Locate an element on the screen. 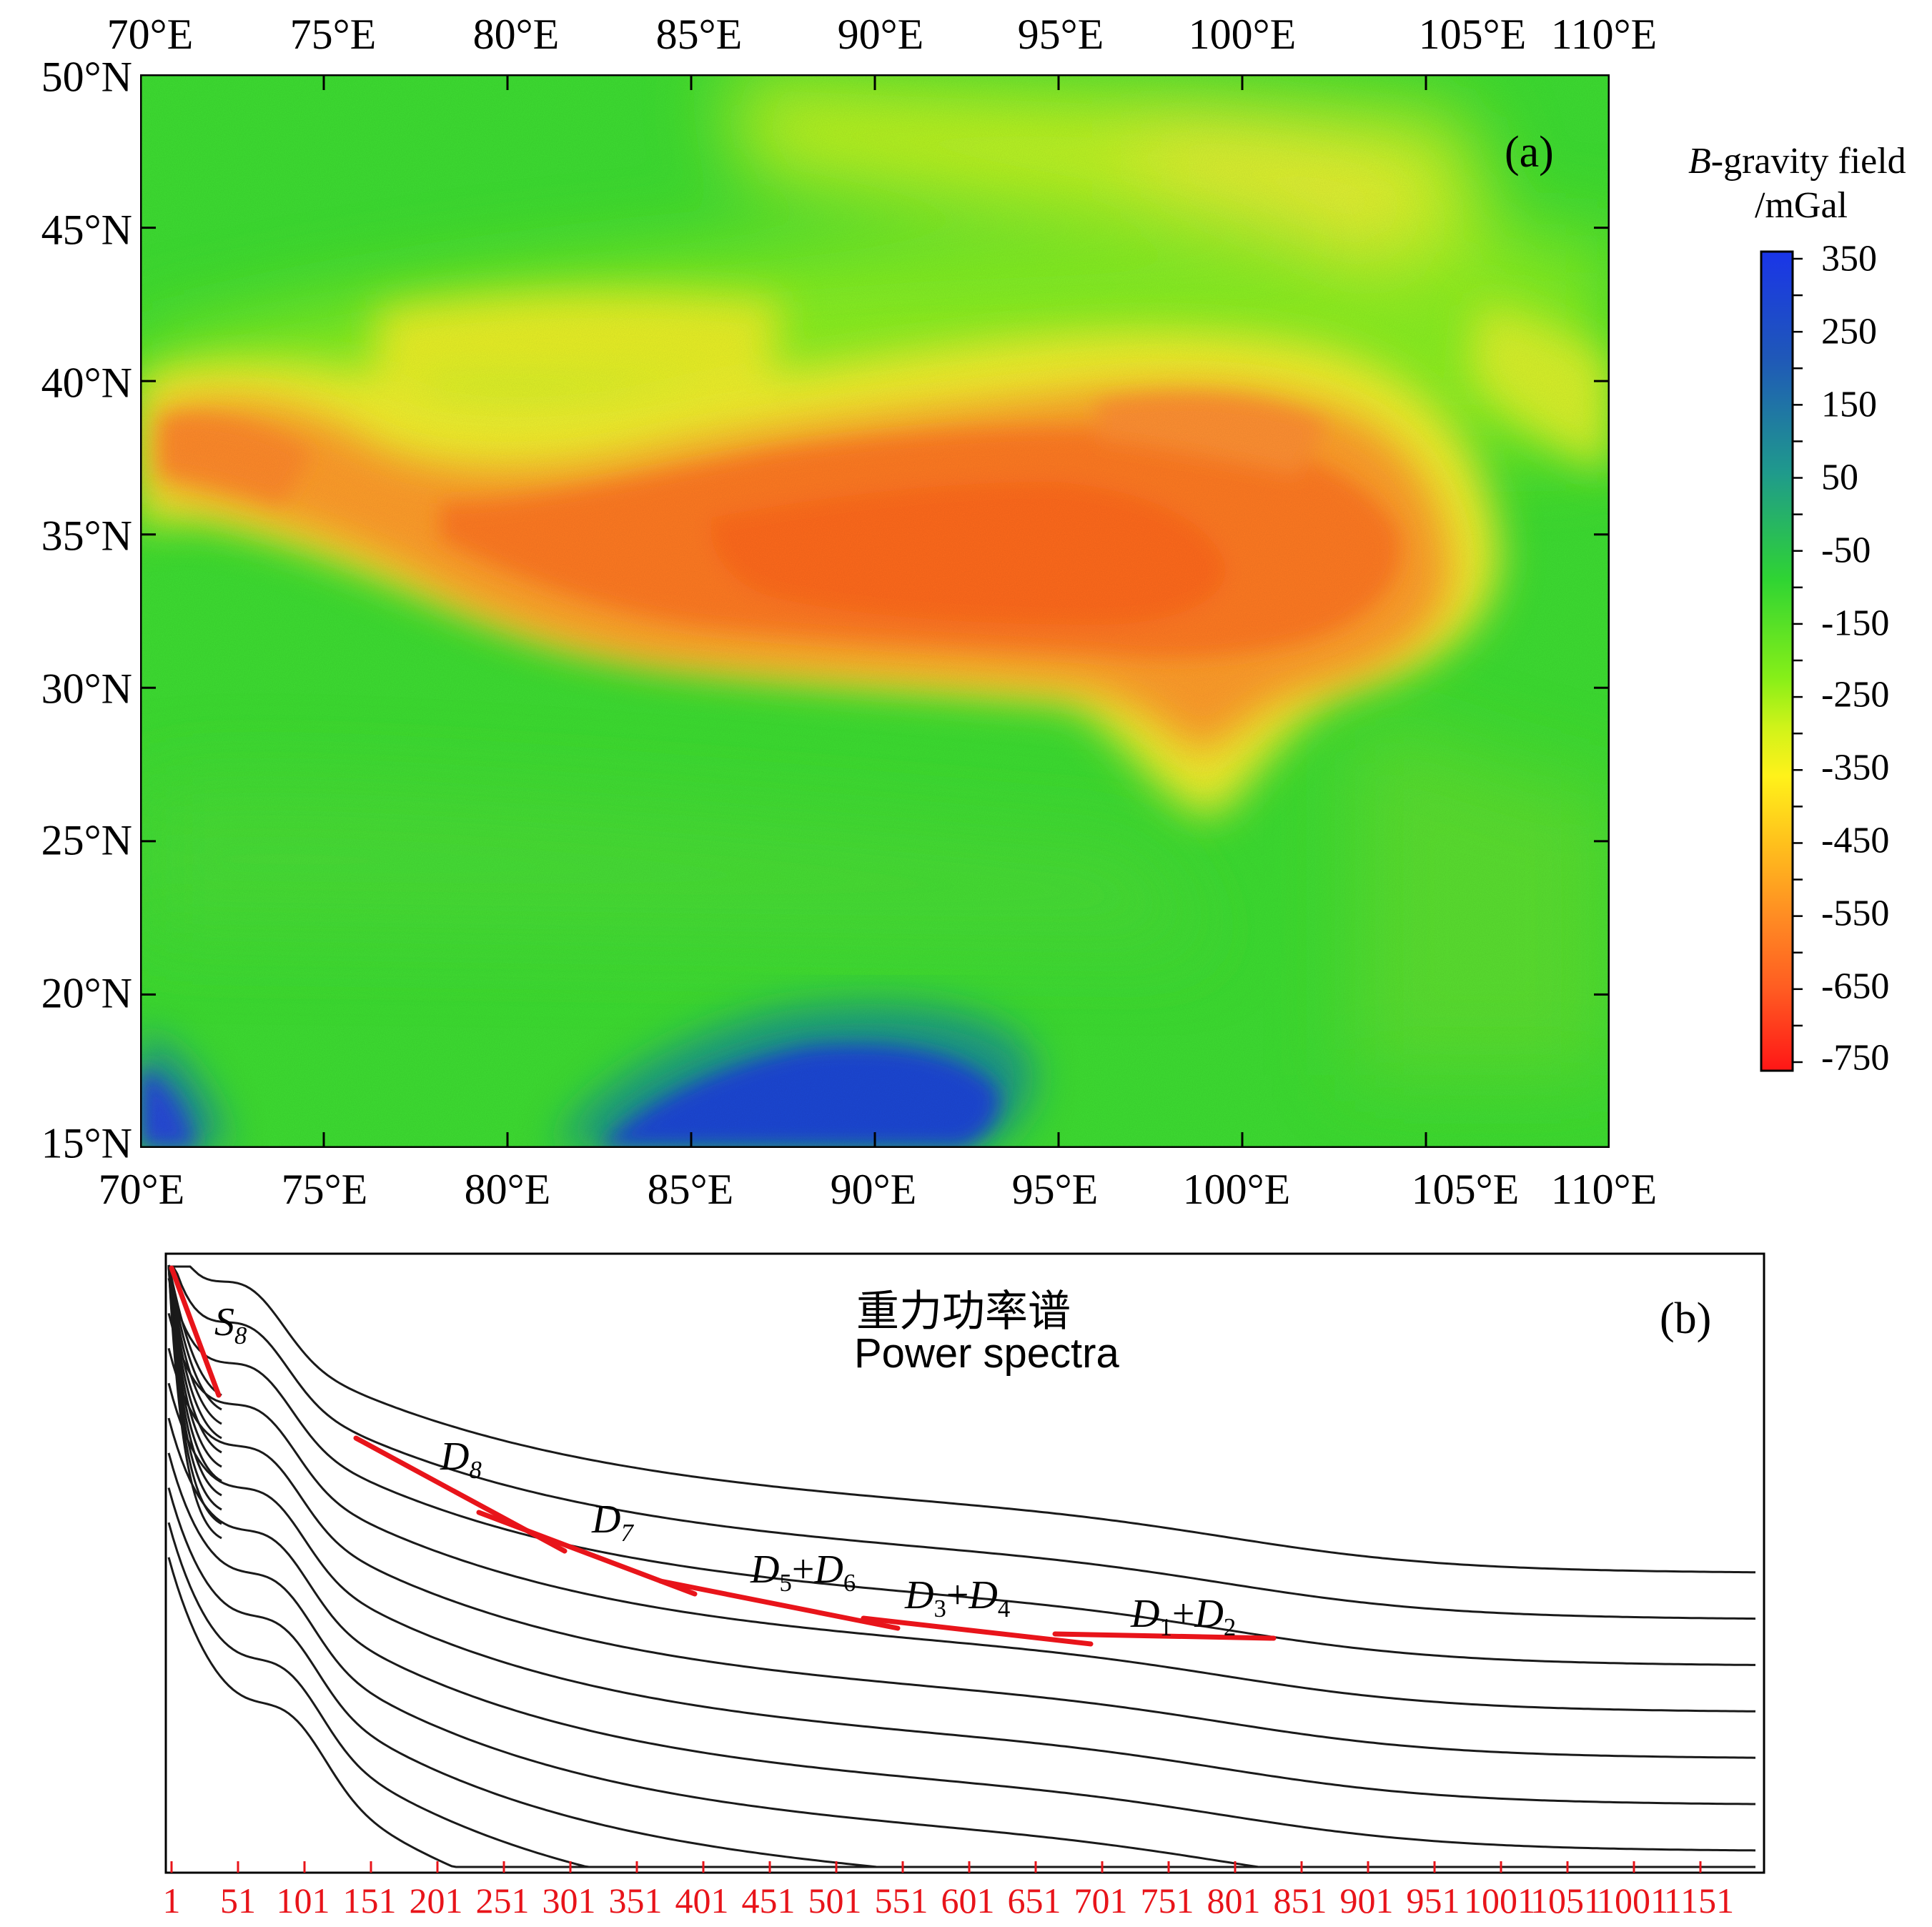  colorbar-tick-label: -550 is located at coordinates (1856, 914).